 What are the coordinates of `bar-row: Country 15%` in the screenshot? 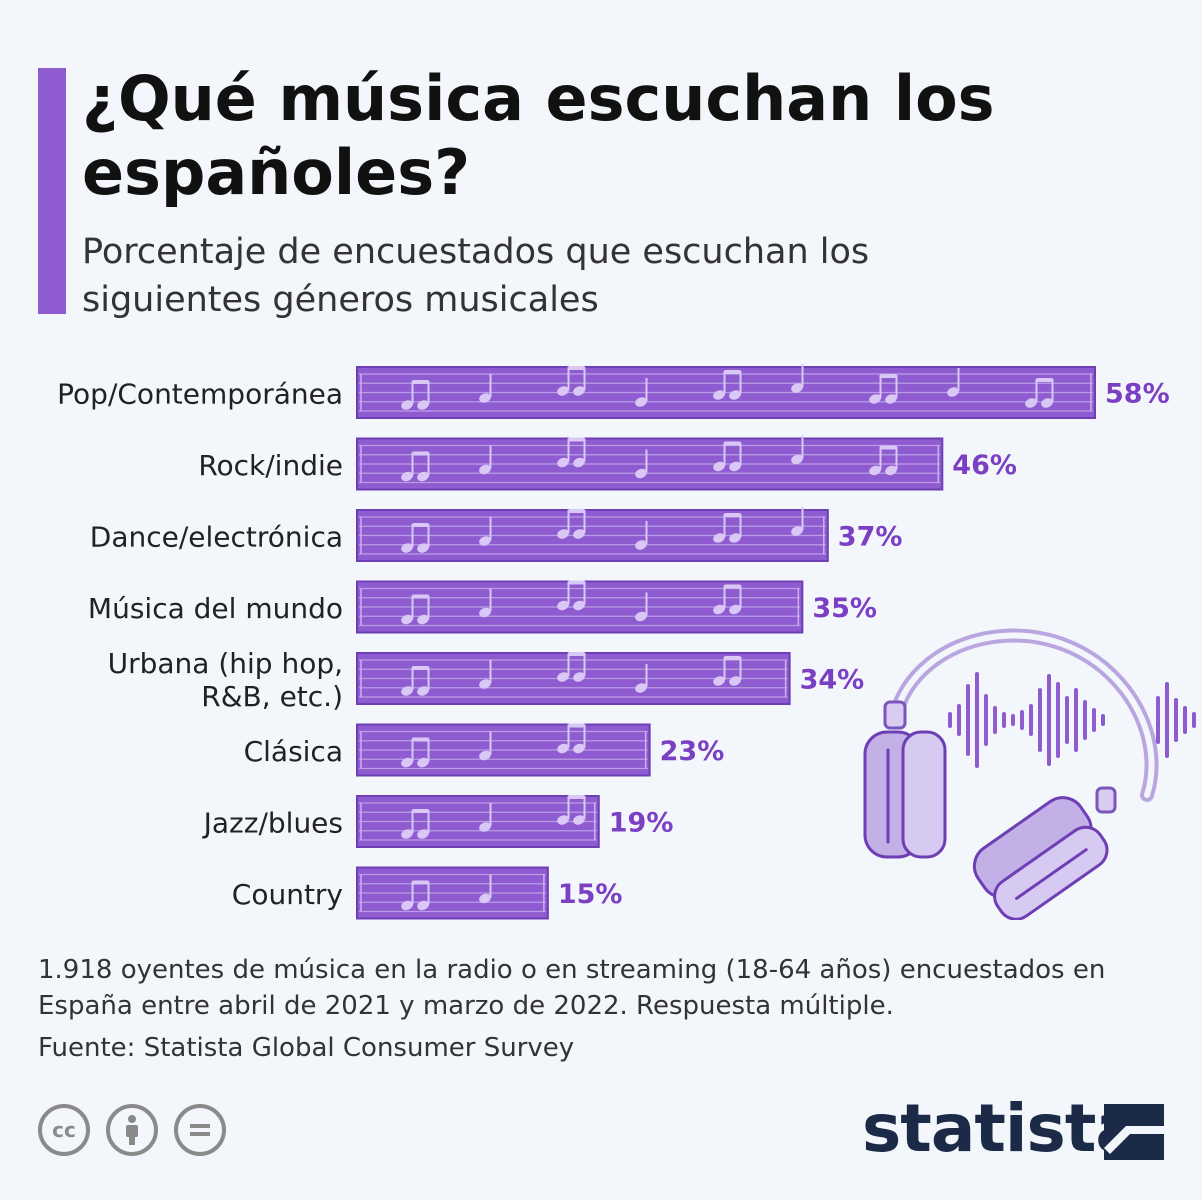 It's located at (427, 893).